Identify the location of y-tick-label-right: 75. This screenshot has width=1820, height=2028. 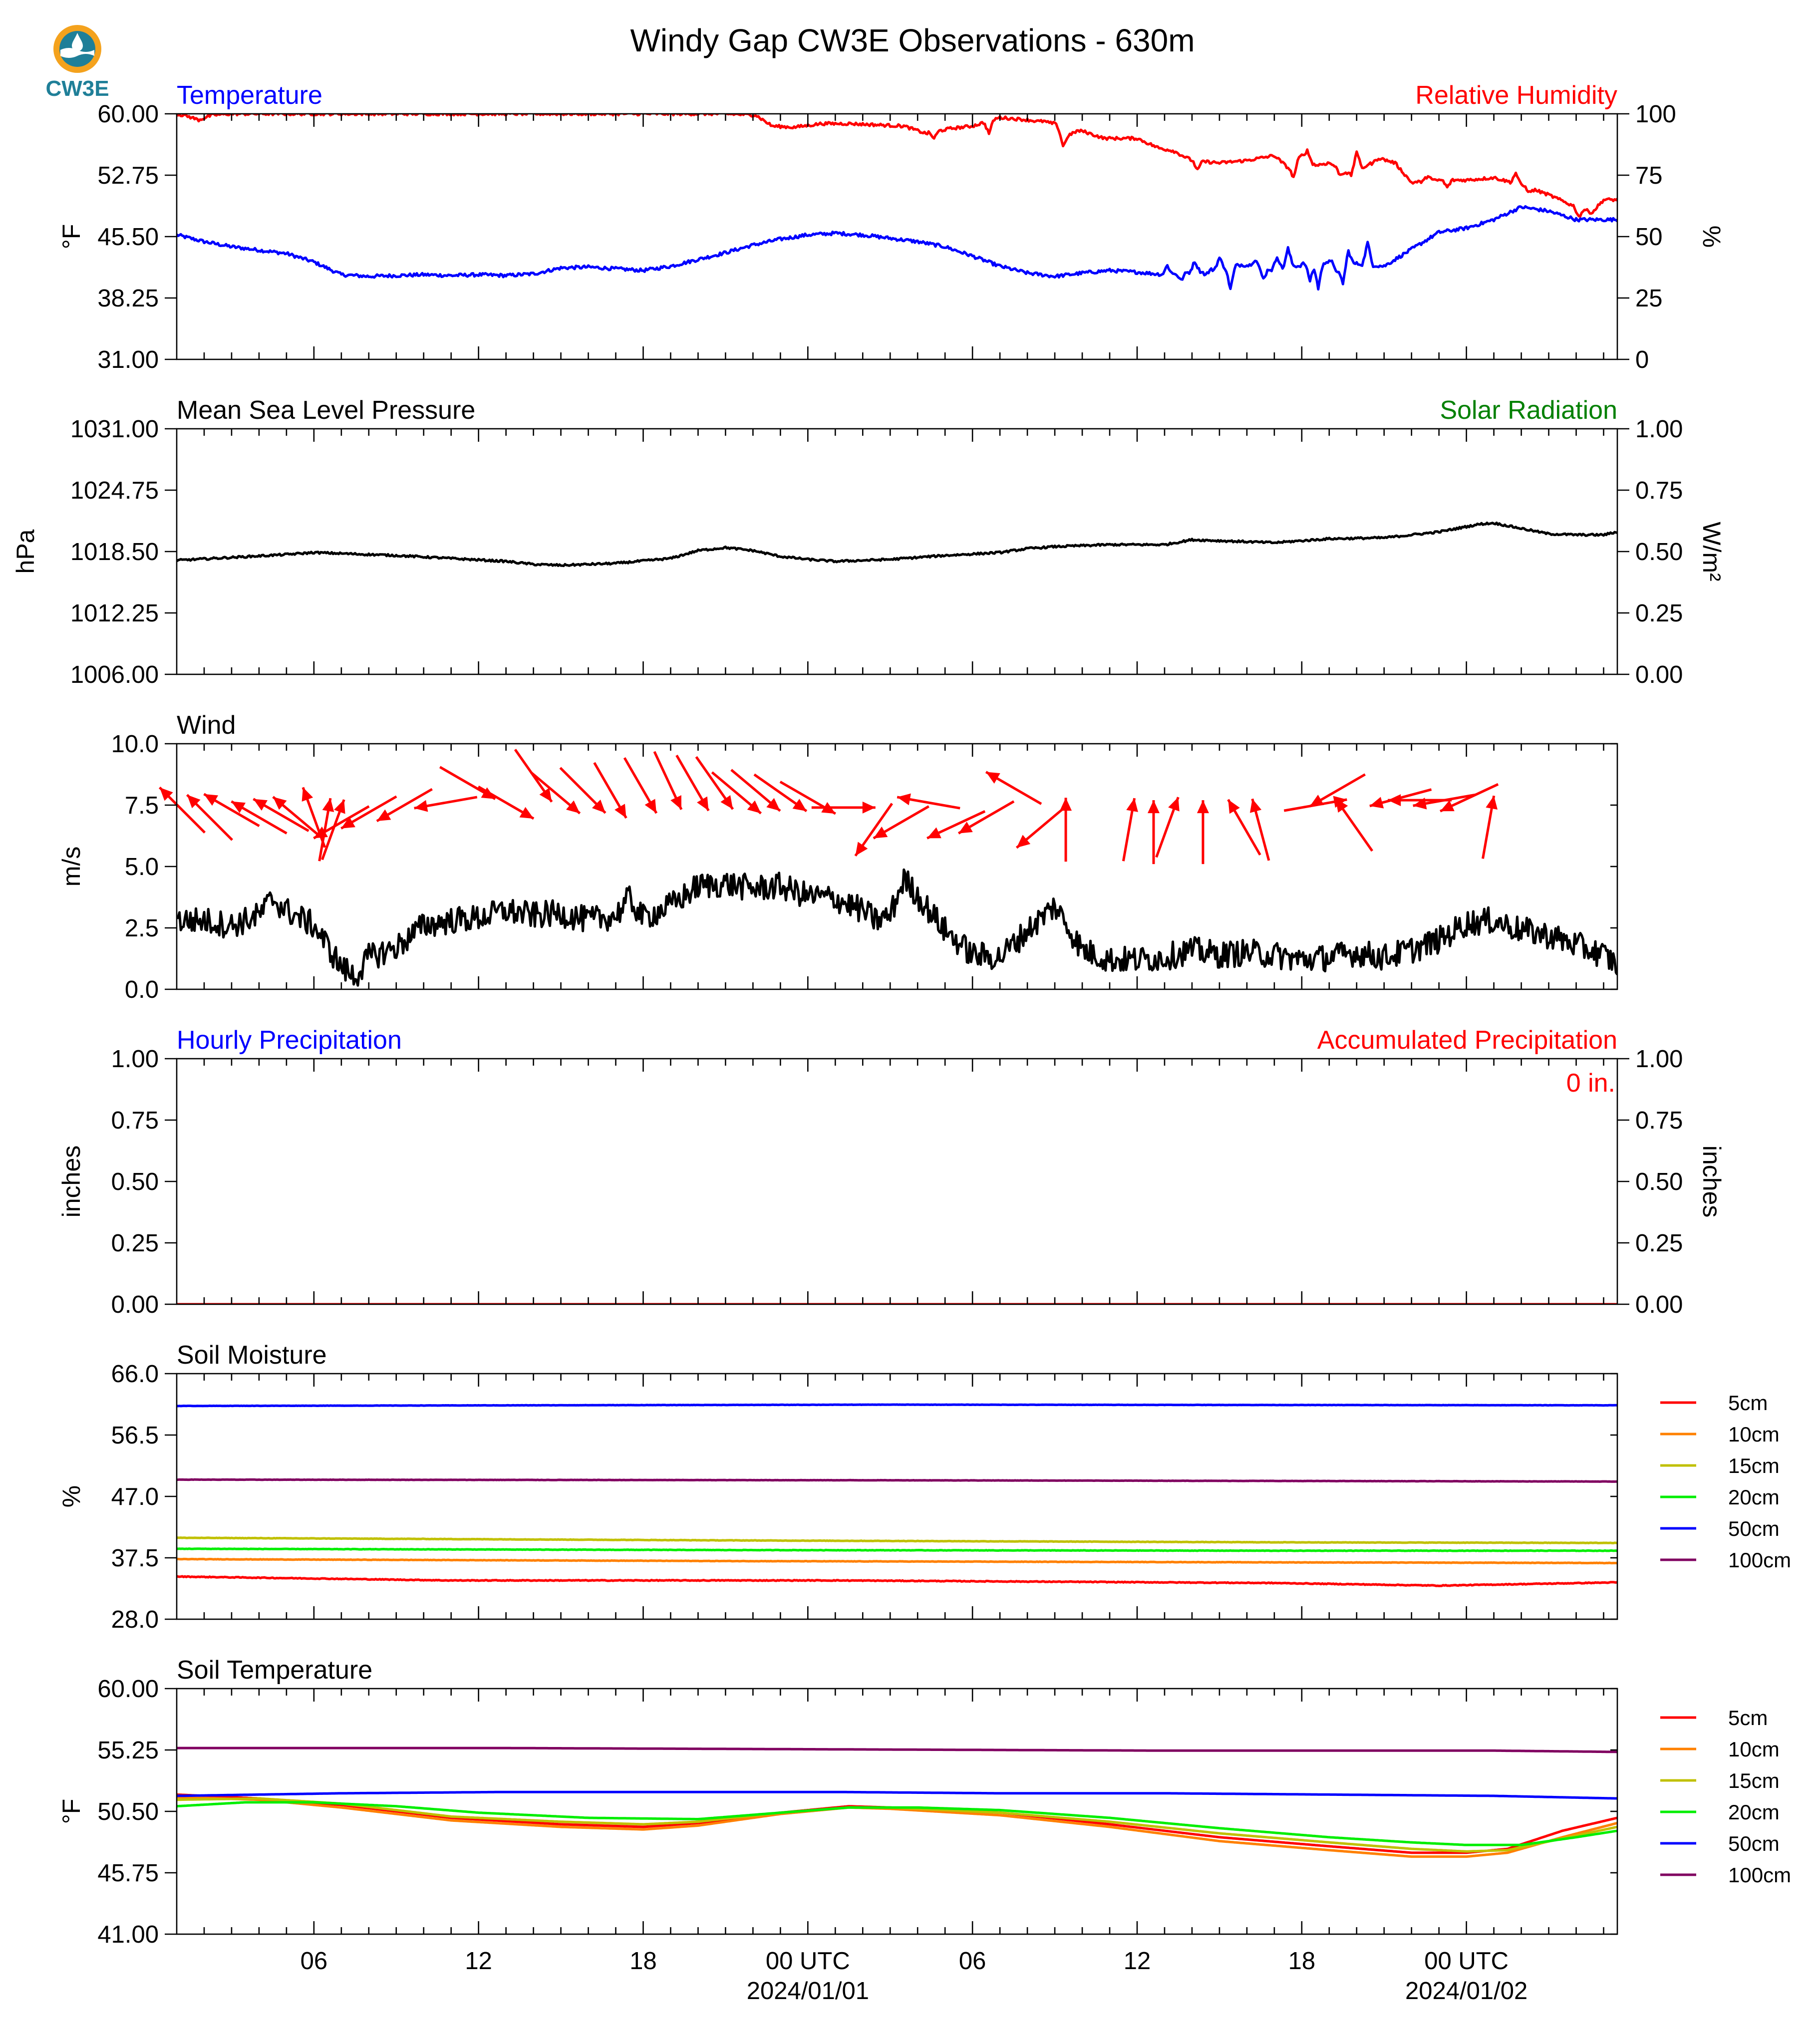
(1649, 175).